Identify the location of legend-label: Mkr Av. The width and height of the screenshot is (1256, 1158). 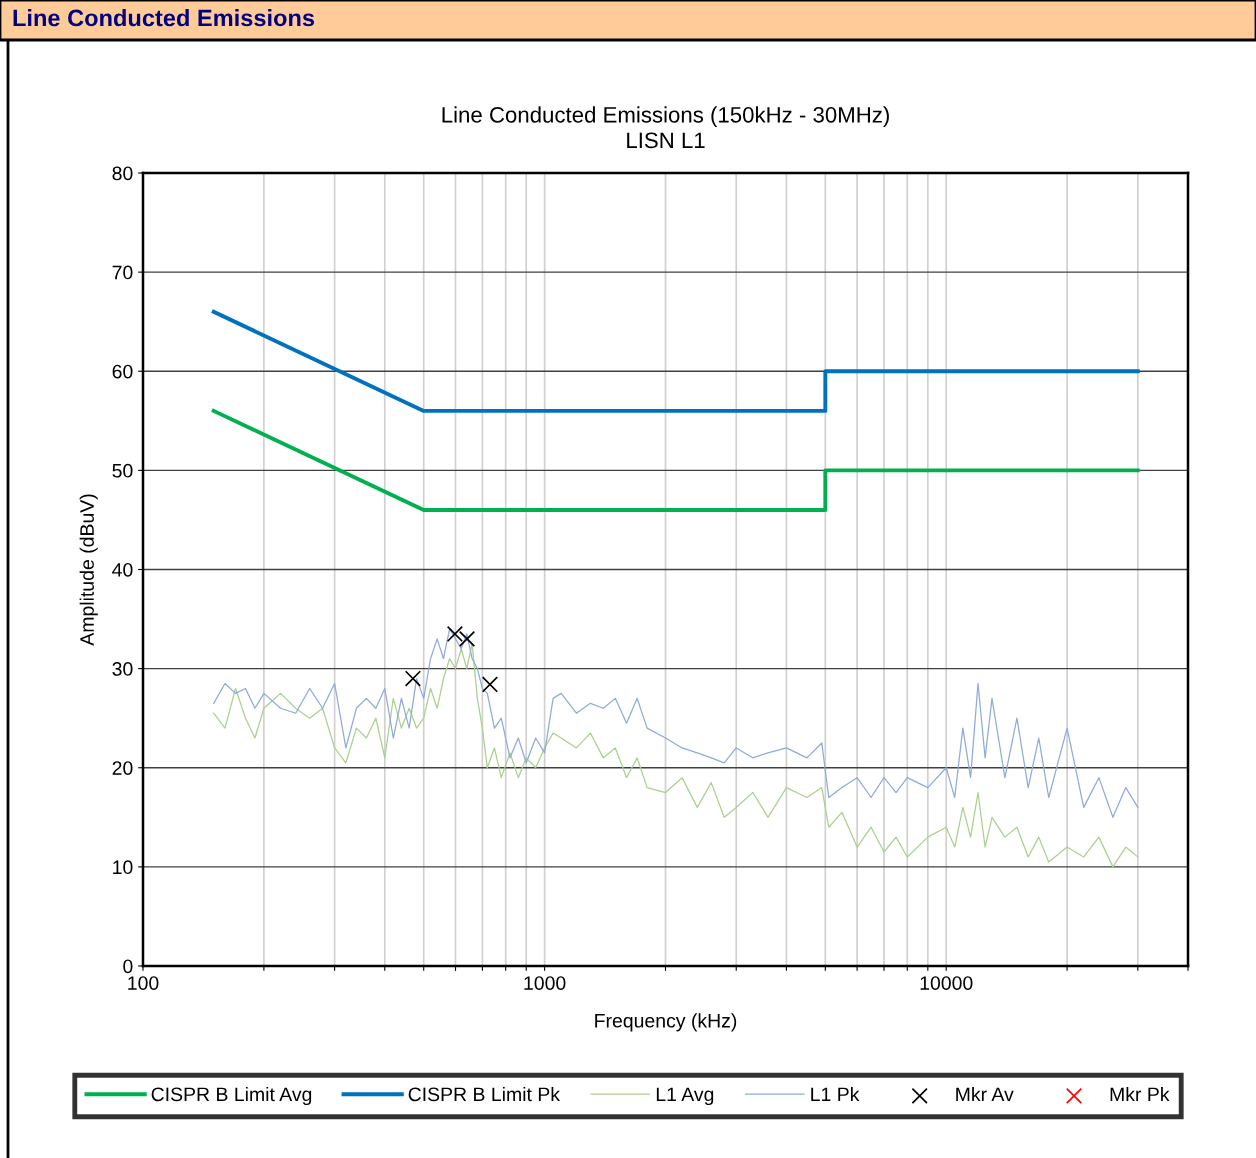
(985, 1094).